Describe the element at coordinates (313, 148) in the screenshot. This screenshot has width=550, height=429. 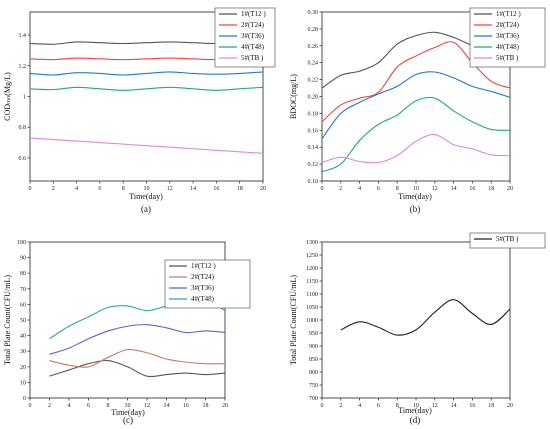
I see `y-tick-label: 0.14` at that location.